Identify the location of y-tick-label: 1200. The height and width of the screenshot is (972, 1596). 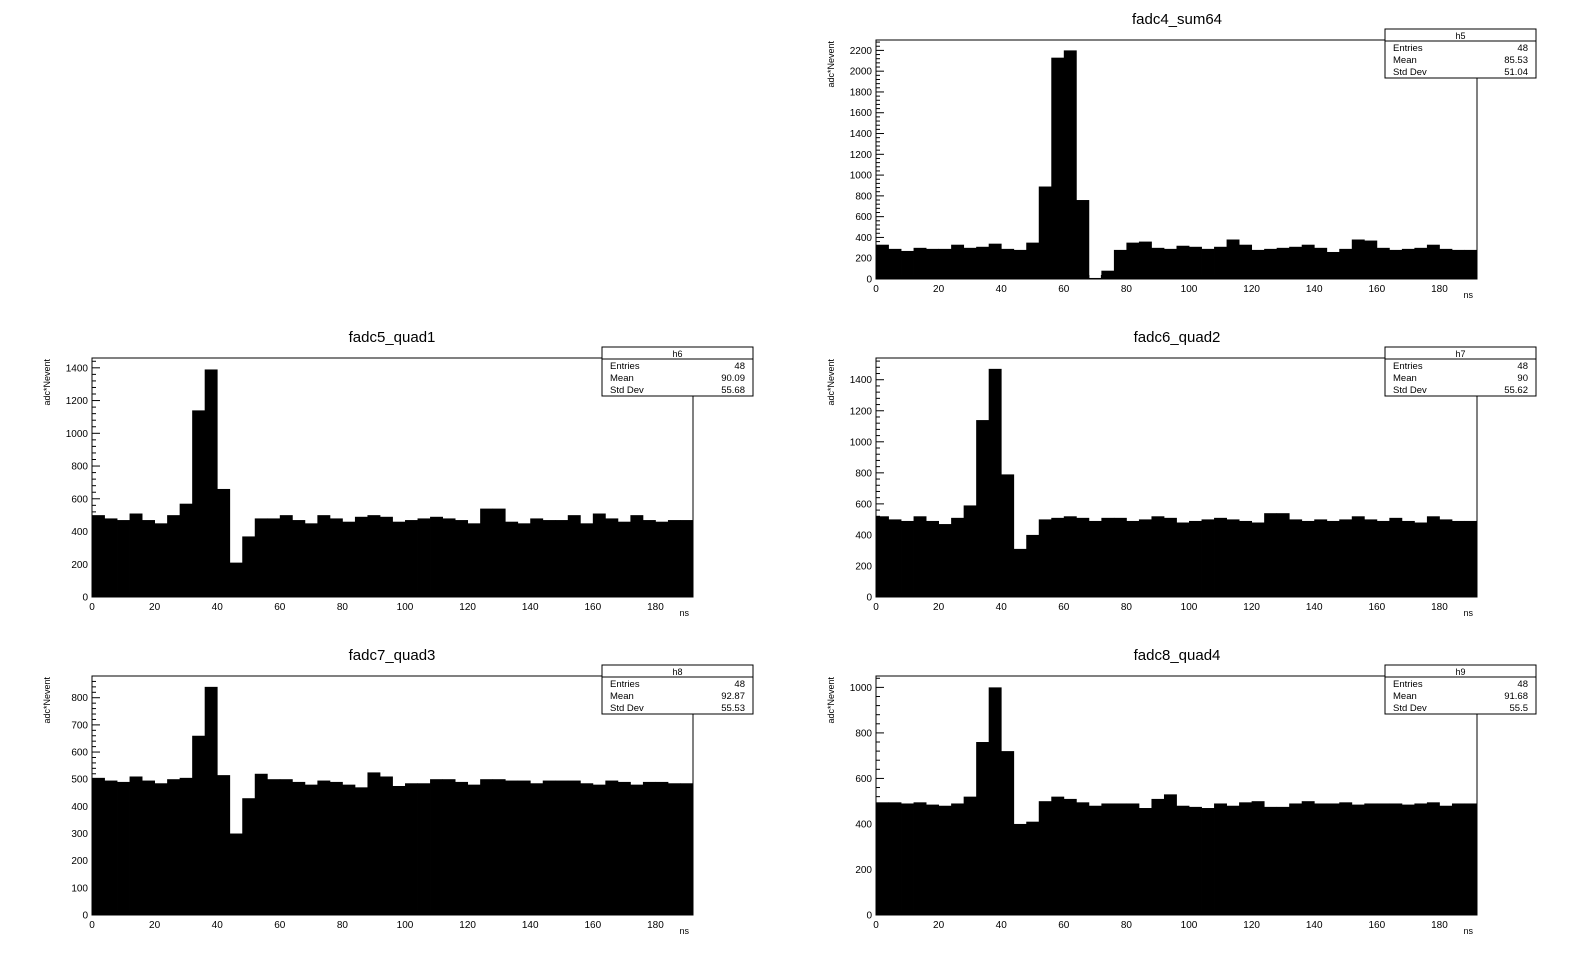
(861, 155).